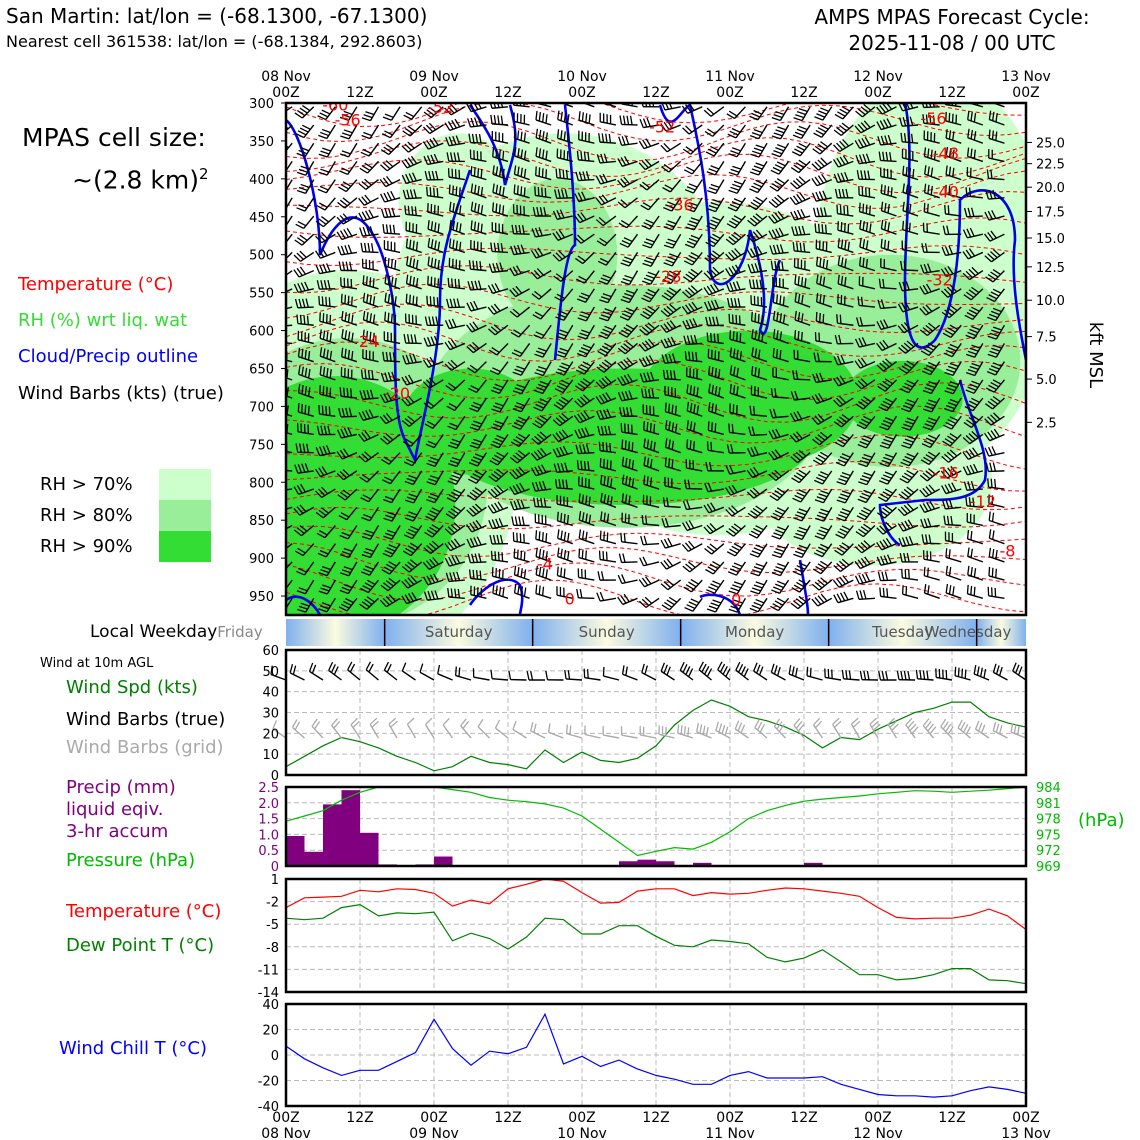  I want to click on pressure-tick-label: 550, so click(261, 294).